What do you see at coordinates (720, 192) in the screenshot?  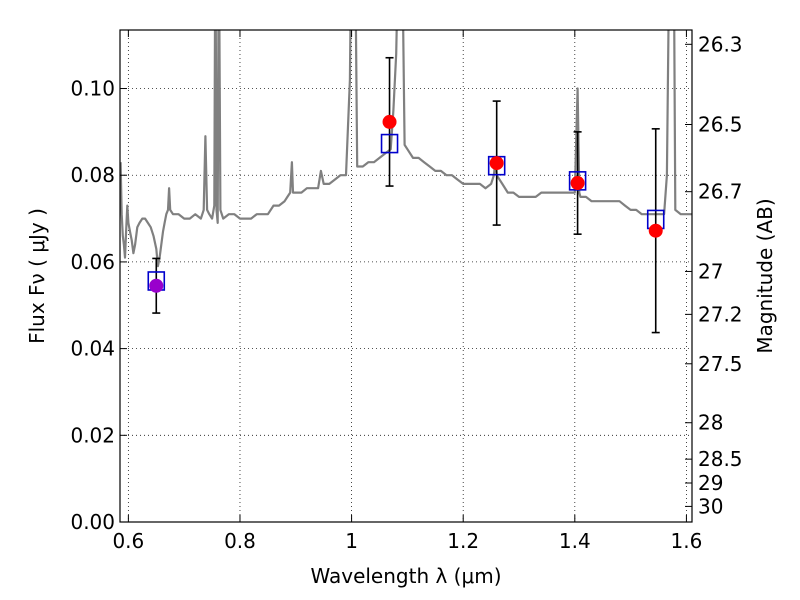 I see `y2-tick-label: 26.7` at bounding box center [720, 192].